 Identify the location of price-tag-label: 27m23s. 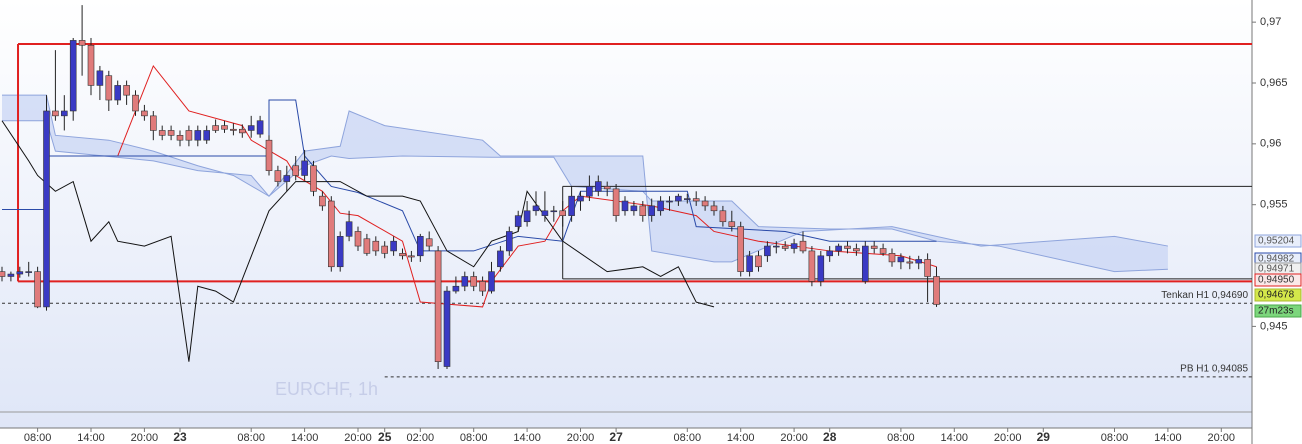
(1276, 311).